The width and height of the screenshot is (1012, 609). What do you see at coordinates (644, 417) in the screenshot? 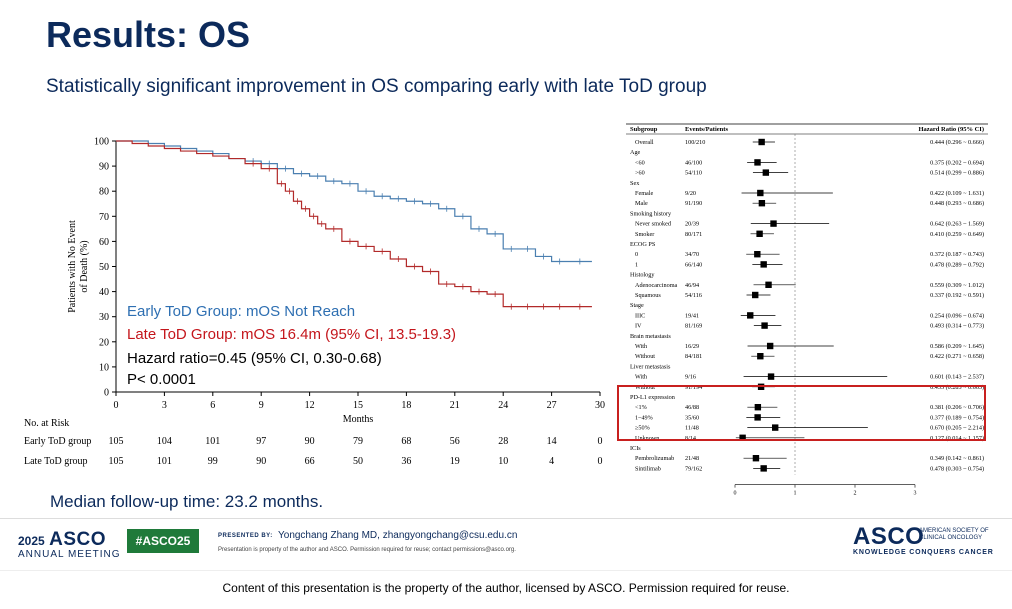
I see `forest-row-label: 1~49%` at bounding box center [644, 417].